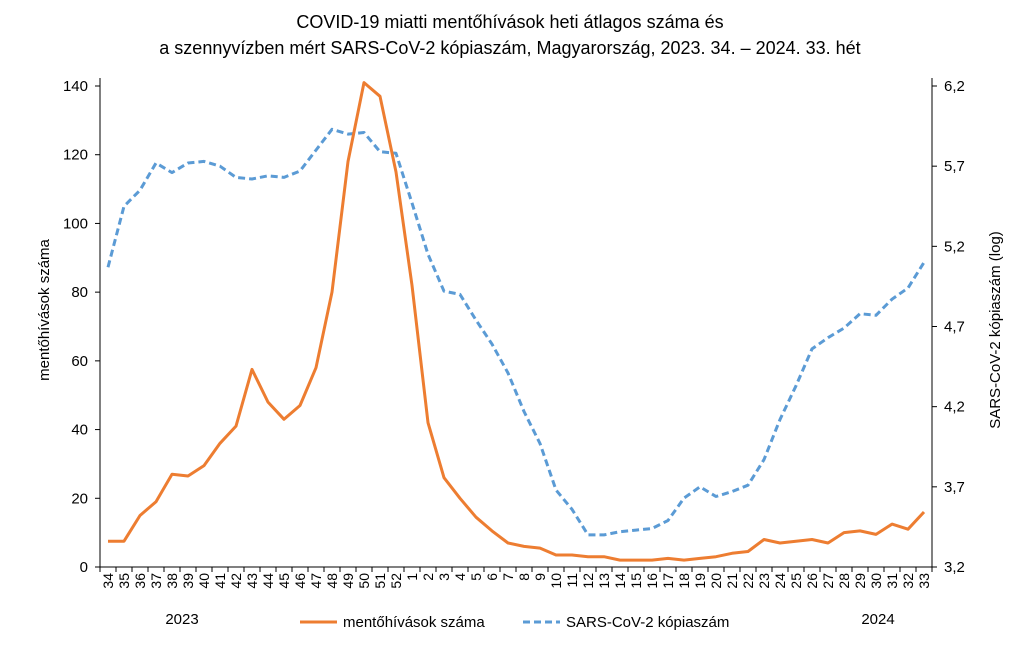  Describe the element at coordinates (252, 581) in the screenshot. I see `x-tick-label: 43` at that location.